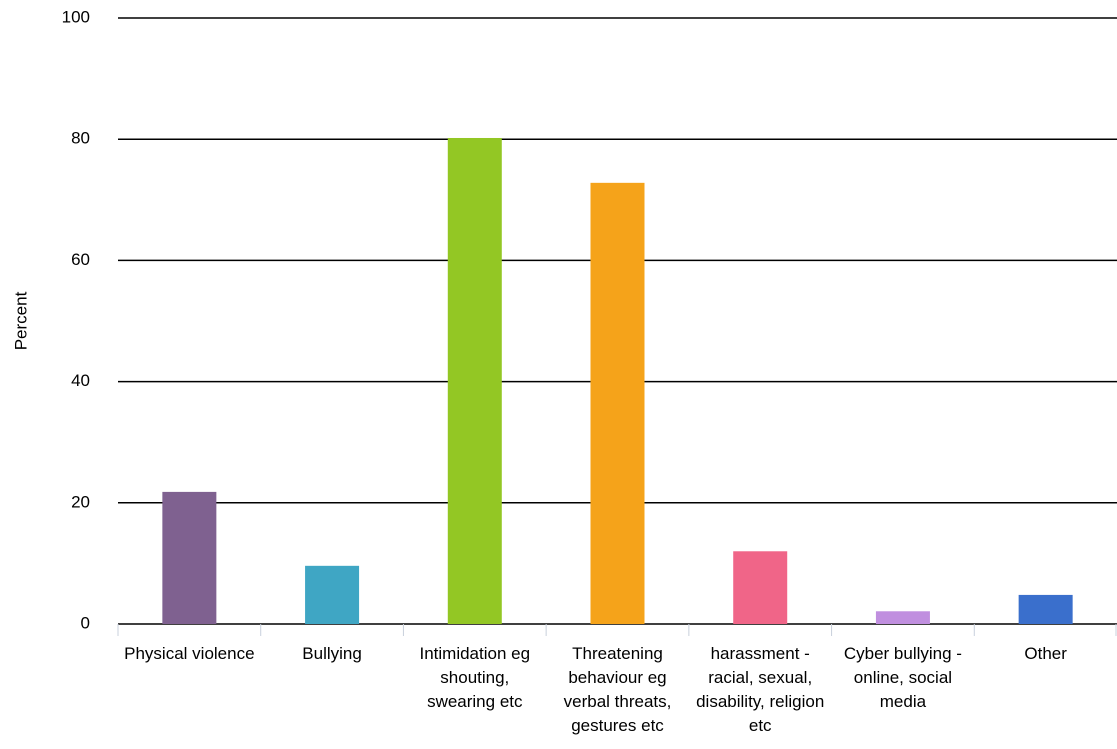 This screenshot has width=1117, height=749. What do you see at coordinates (85, 622) in the screenshot?
I see `y-tick-label: 0` at bounding box center [85, 622].